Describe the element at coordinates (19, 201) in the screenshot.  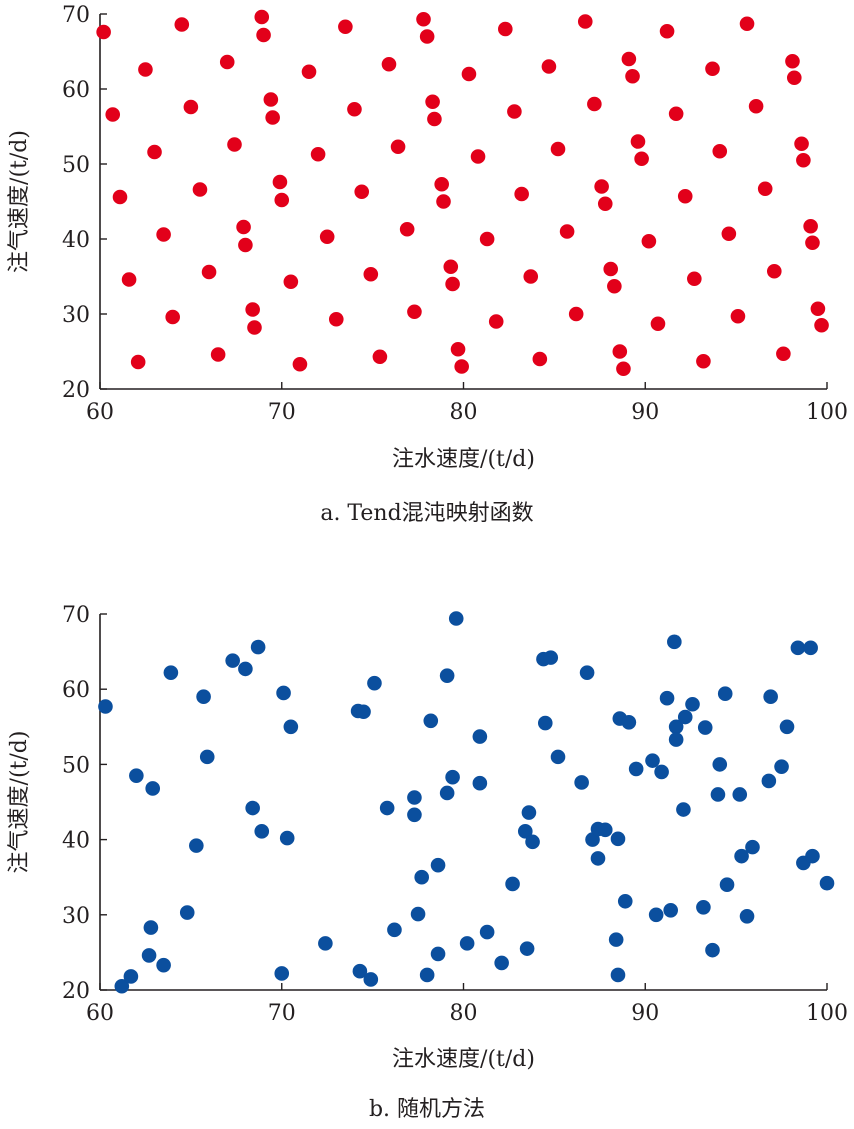
I see `y-axis-label-a: 注气速度/(t/d)` at that location.